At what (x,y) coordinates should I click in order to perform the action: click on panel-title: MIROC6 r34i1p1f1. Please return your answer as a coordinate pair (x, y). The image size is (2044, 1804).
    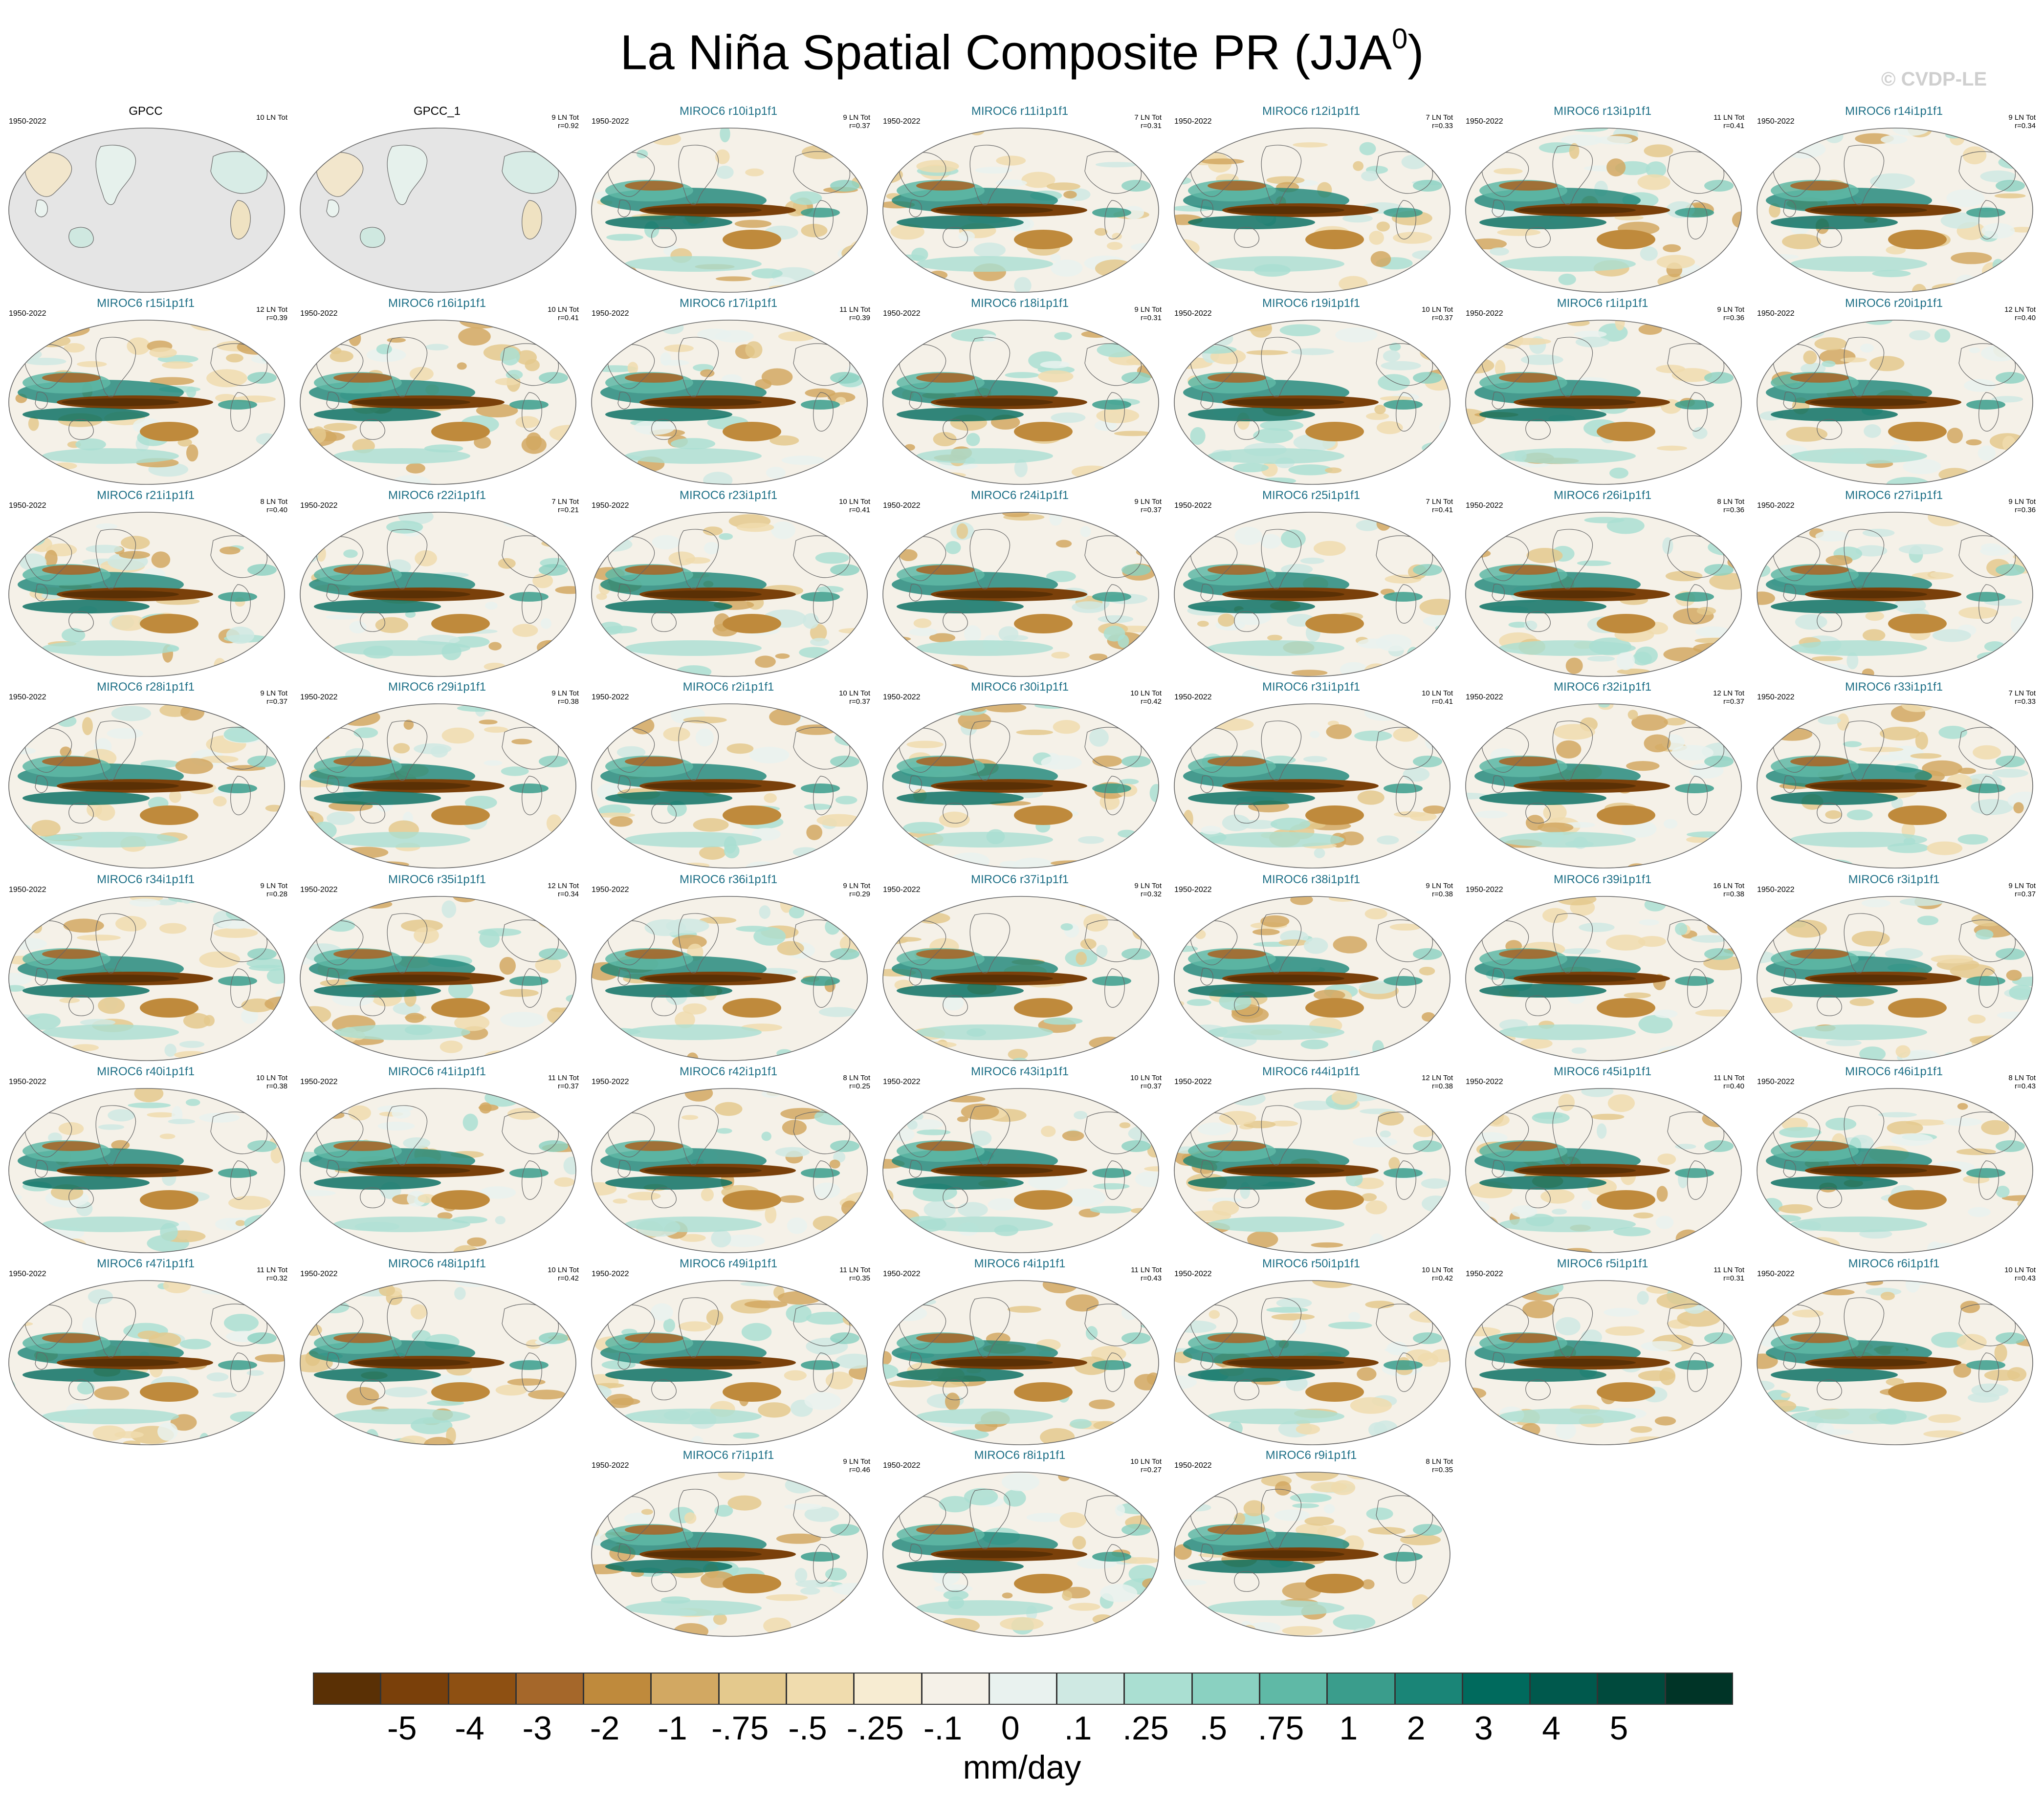
    Looking at the image, I should click on (145, 879).